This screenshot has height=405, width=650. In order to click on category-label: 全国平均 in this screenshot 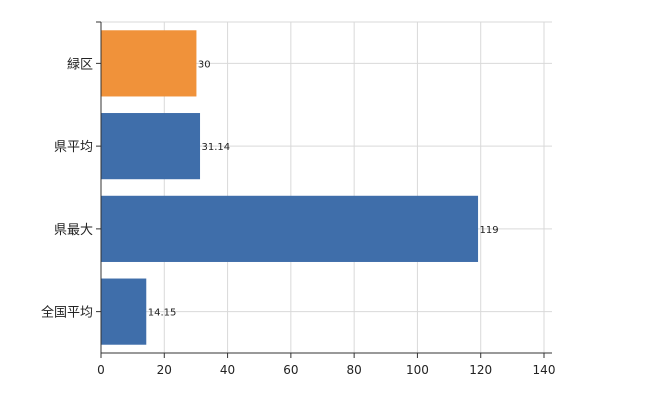, I will do `click(67, 313)`.